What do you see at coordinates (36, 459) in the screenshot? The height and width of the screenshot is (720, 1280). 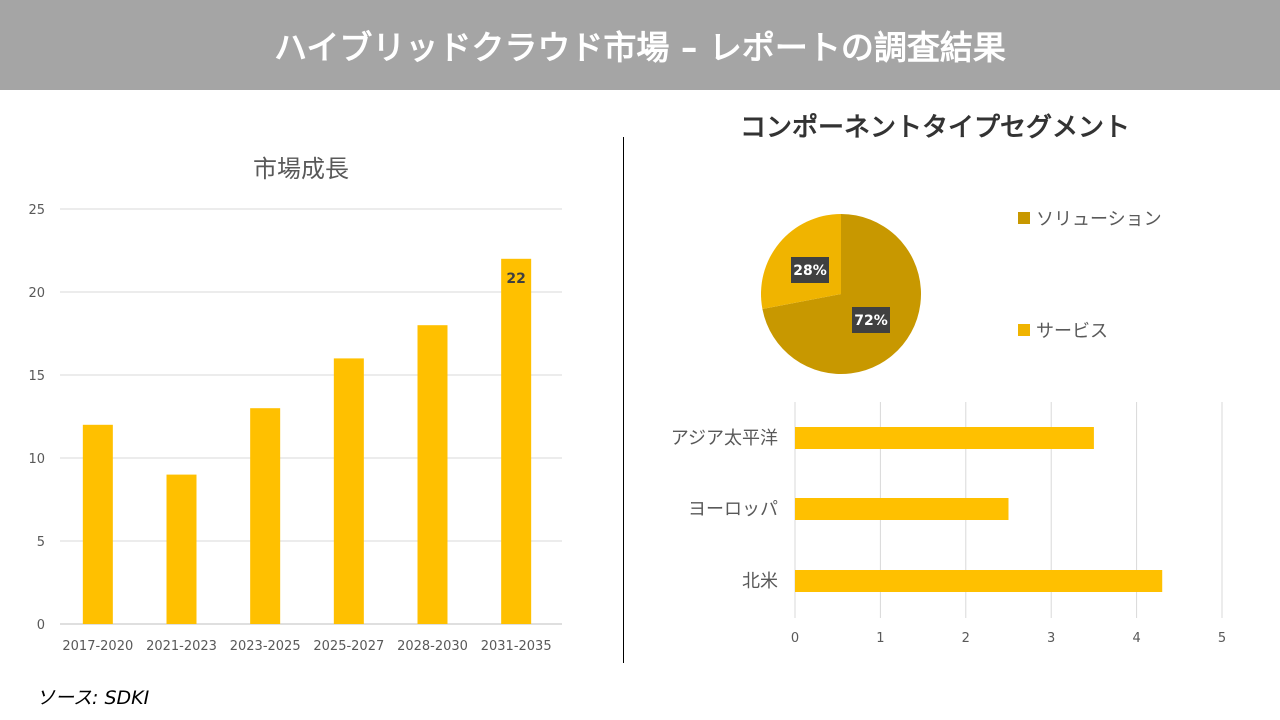 I see `y-tick-label: 10` at bounding box center [36, 459].